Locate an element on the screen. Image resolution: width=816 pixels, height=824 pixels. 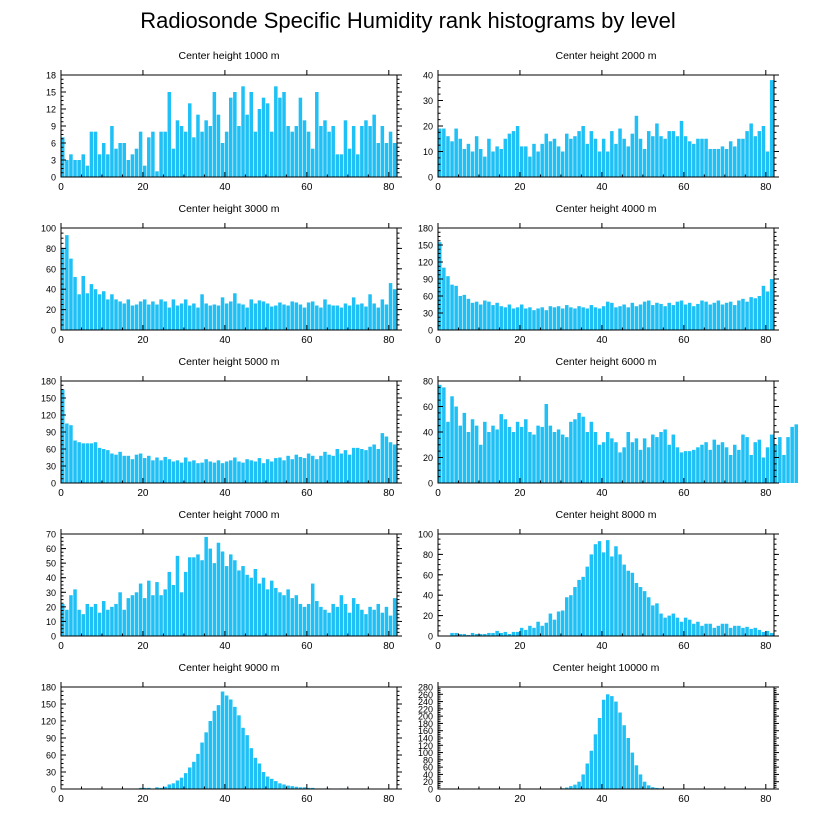
x-tick-label: 0 is located at coordinates (438, 646).